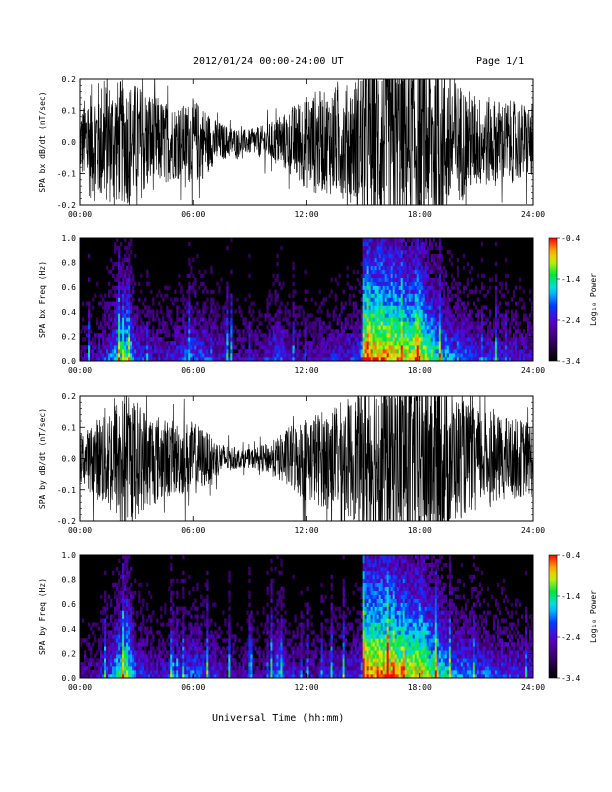 The width and height of the screenshot is (612, 792). Describe the element at coordinates (268, 61) in the screenshot. I see `figure-title: 2012/01/24 00:00-24:00 UT` at that location.